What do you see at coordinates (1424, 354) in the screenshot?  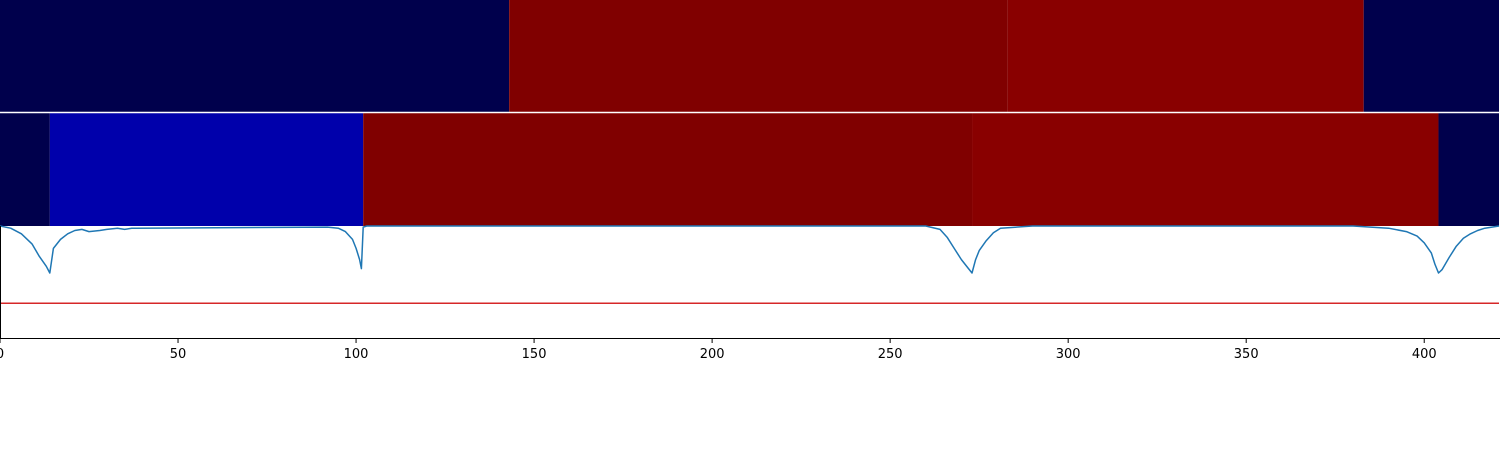 I see `x-tick-label: 400` at bounding box center [1424, 354].